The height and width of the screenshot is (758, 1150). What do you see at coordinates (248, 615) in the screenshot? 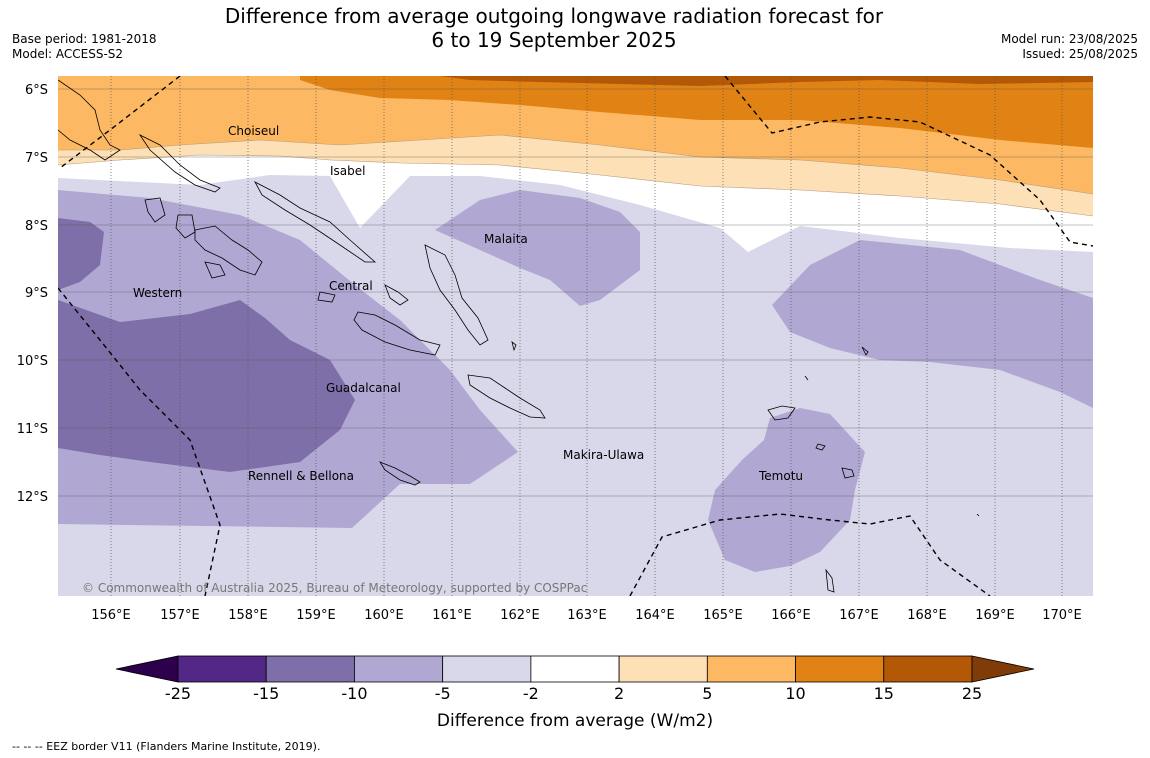
I see `lon-tick-label: 158°E` at bounding box center [248, 615].